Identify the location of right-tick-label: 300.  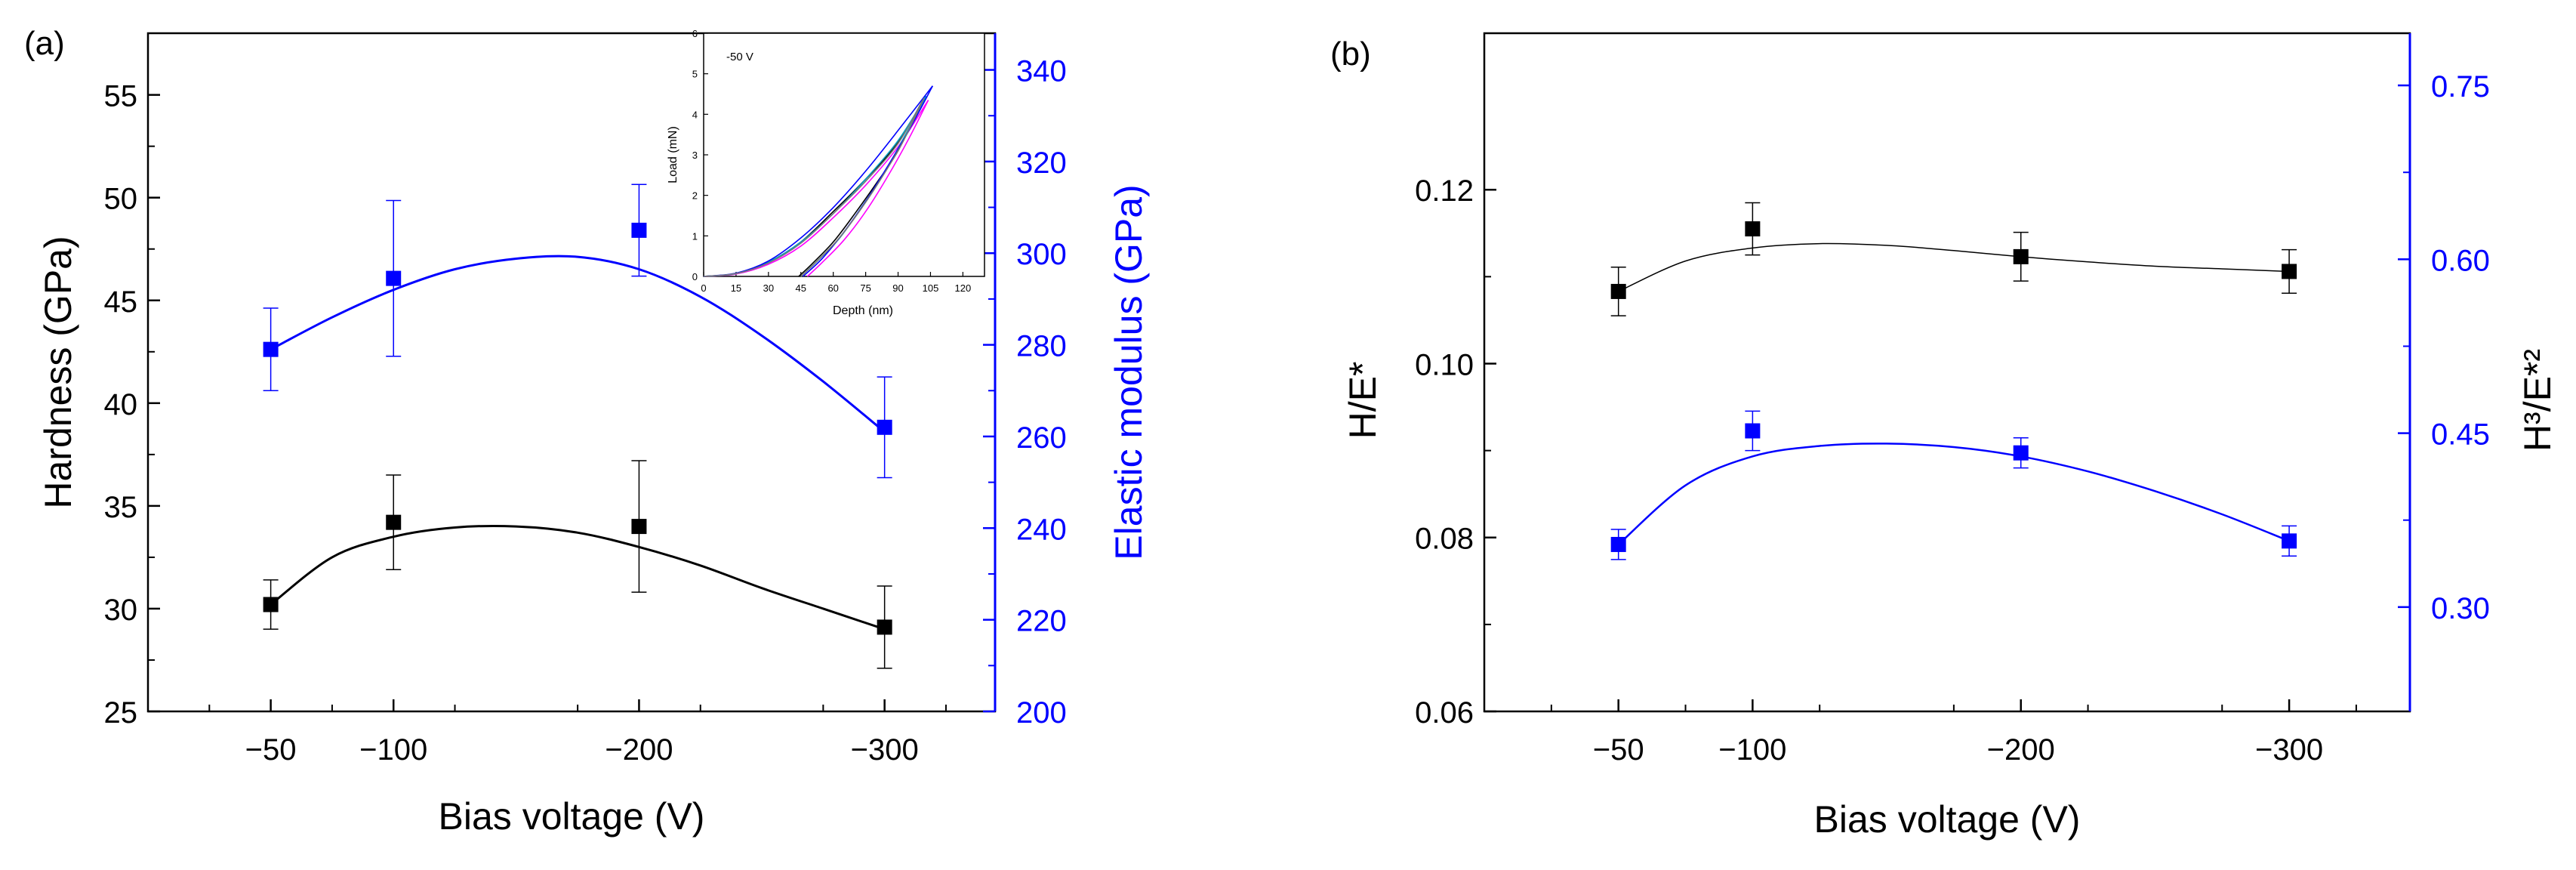
(1041, 254).